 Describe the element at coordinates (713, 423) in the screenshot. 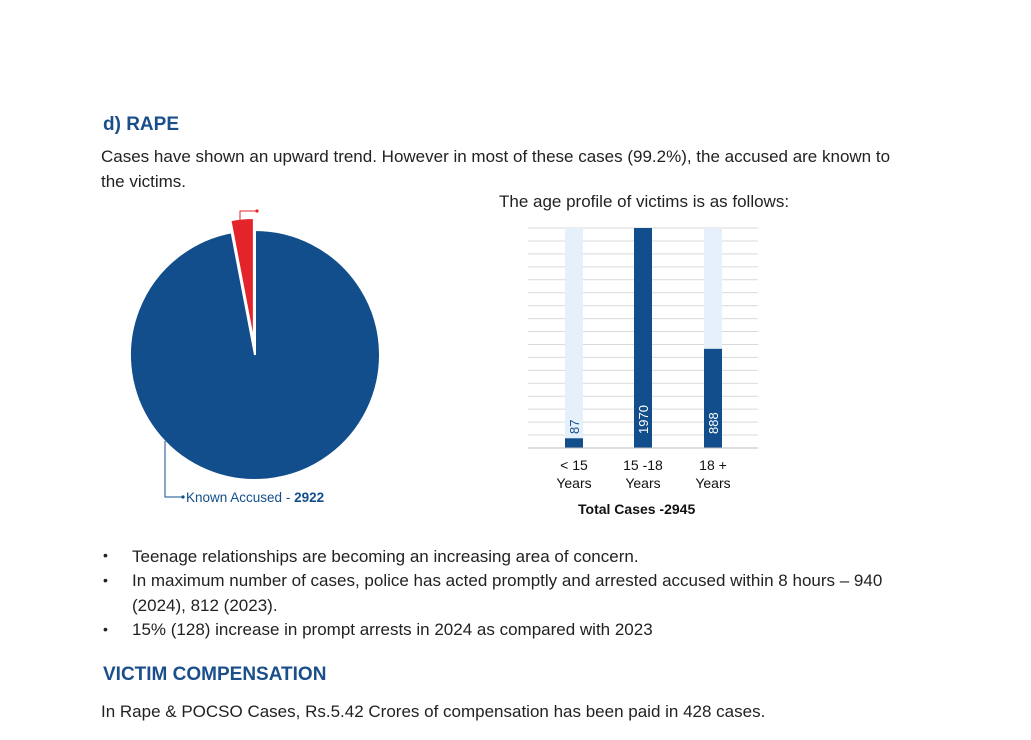

I see `bar-value-label-18-plus: 888` at that location.